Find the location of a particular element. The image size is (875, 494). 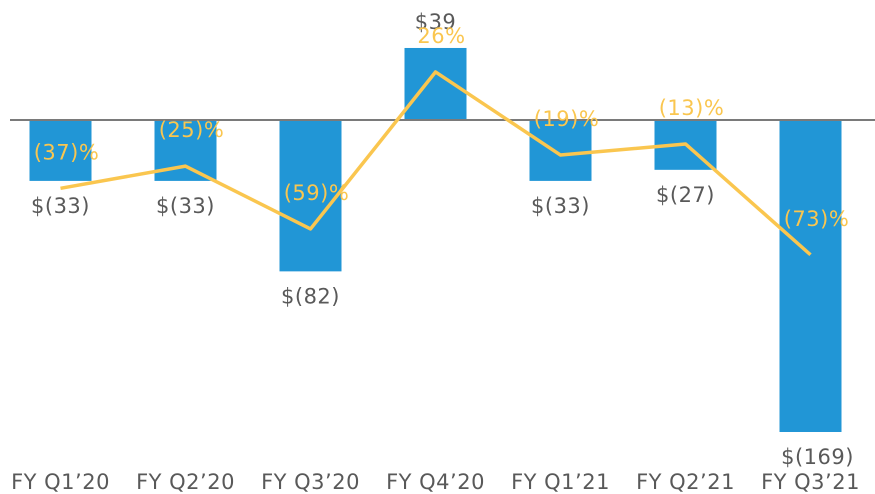

x-tick-label: FY Q2’20 is located at coordinates (185, 482).